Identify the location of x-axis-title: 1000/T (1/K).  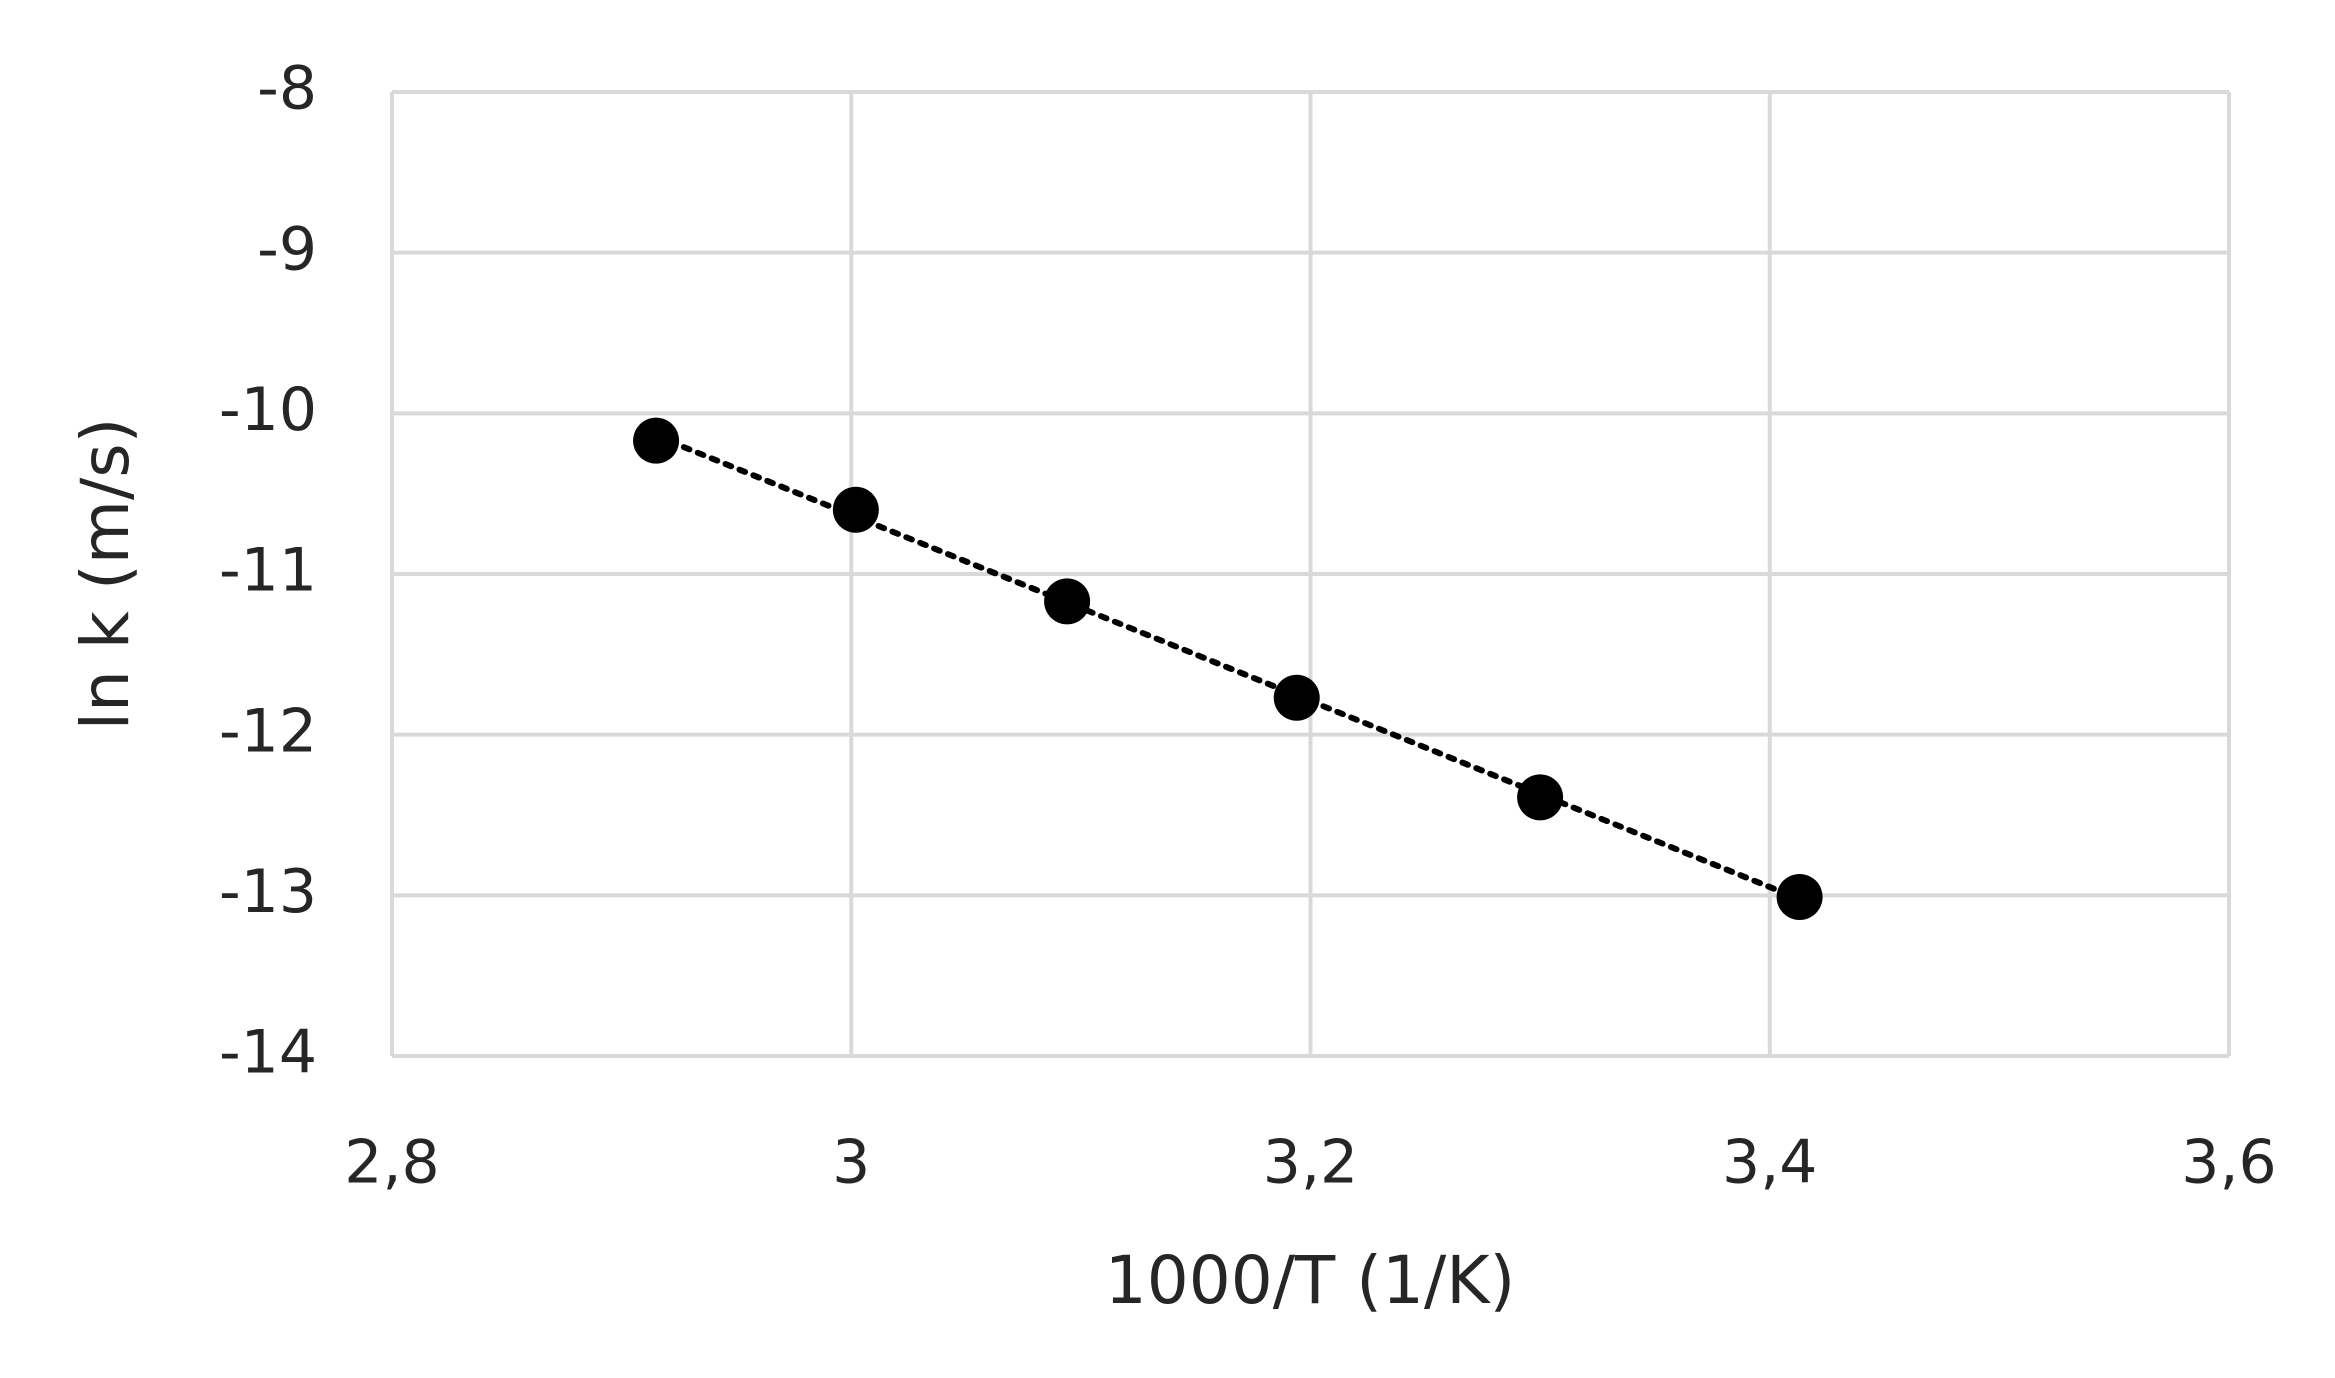
(1310, 1280).